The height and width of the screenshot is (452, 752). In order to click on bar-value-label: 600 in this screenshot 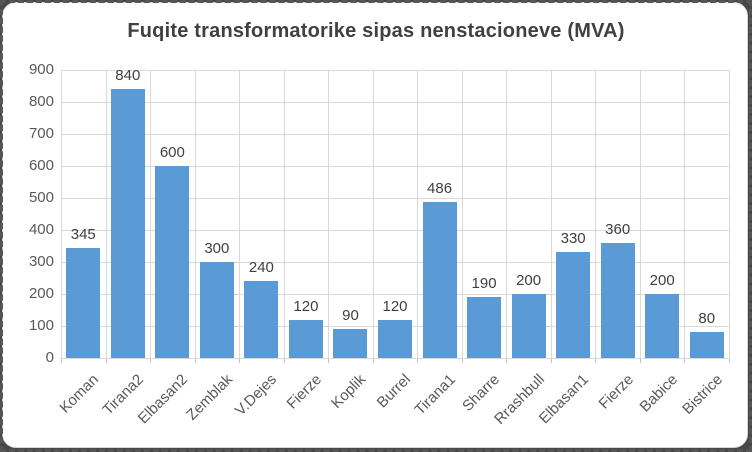, I will do `click(172, 152)`.